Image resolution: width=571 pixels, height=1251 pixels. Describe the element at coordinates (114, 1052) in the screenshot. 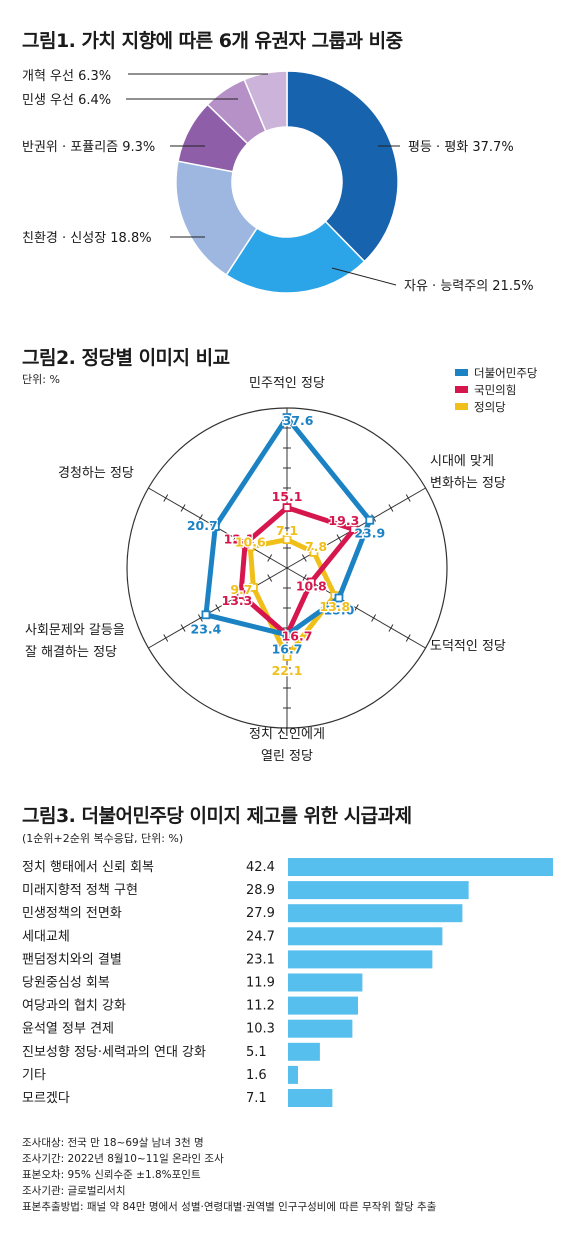

I see `bar-category-label: 진보성향 정당·세력과의 연대 강화` at that location.